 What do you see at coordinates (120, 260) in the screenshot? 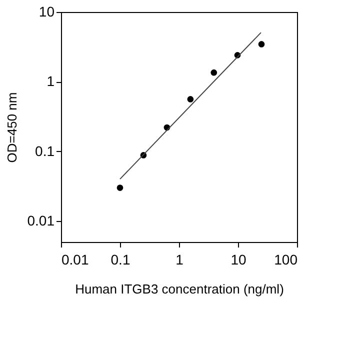
I see `x-tick-label: 0.1` at bounding box center [120, 260].